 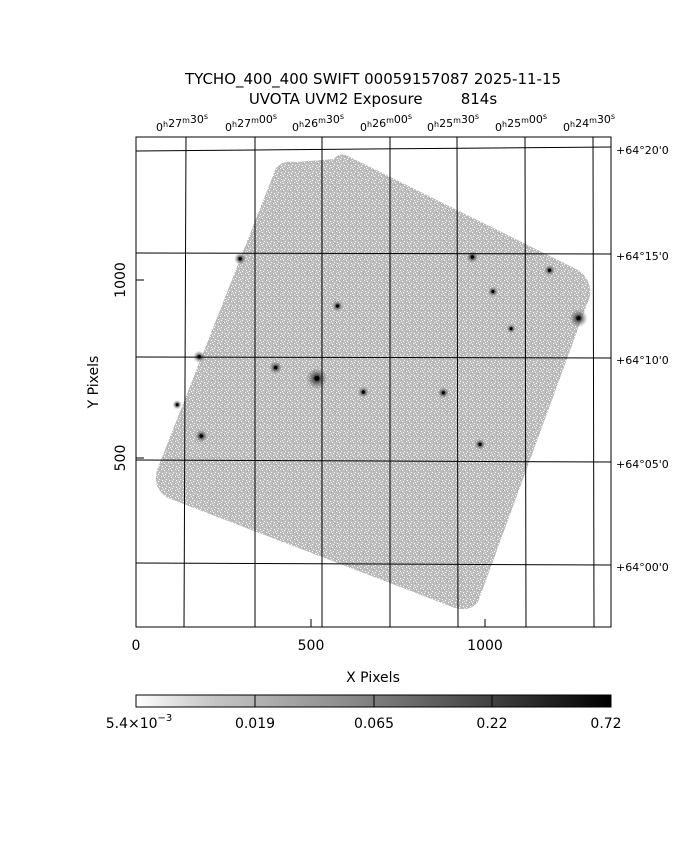 I want to click on colorbar-label: 0.72, so click(x=605, y=724).